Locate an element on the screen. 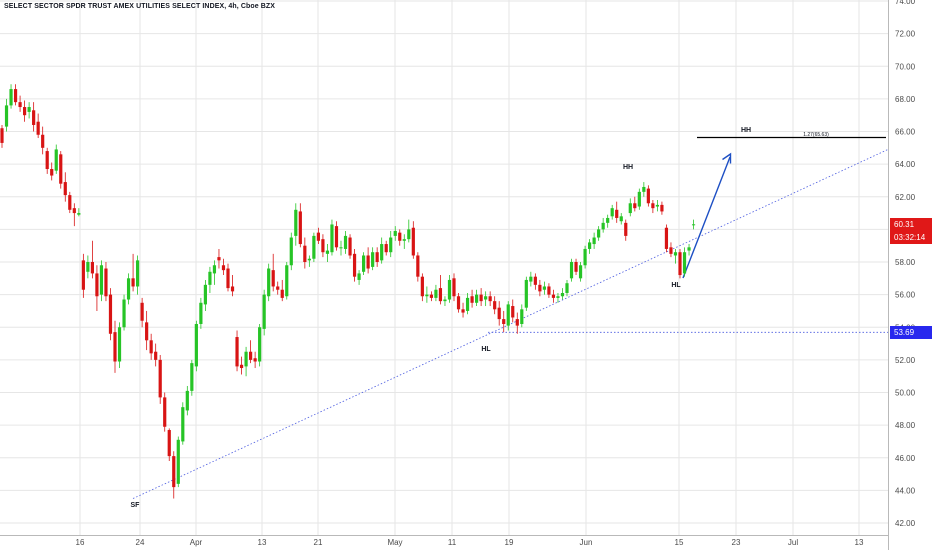  time-tick-label: 11 is located at coordinates (452, 542).